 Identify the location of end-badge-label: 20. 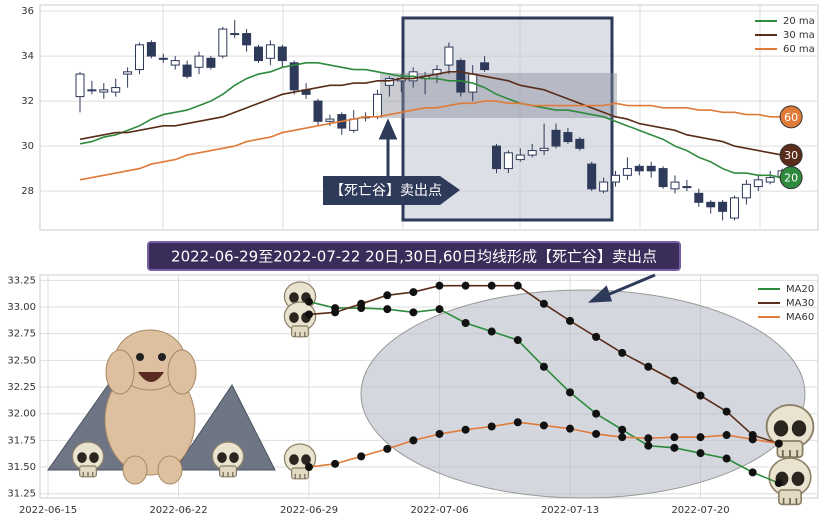
(791, 178).